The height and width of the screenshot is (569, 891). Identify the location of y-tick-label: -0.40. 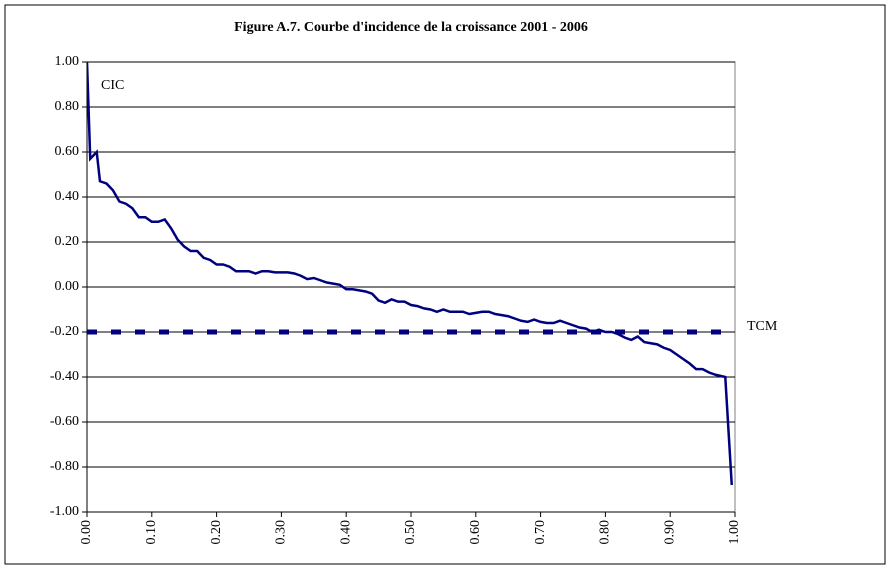
(64, 376).